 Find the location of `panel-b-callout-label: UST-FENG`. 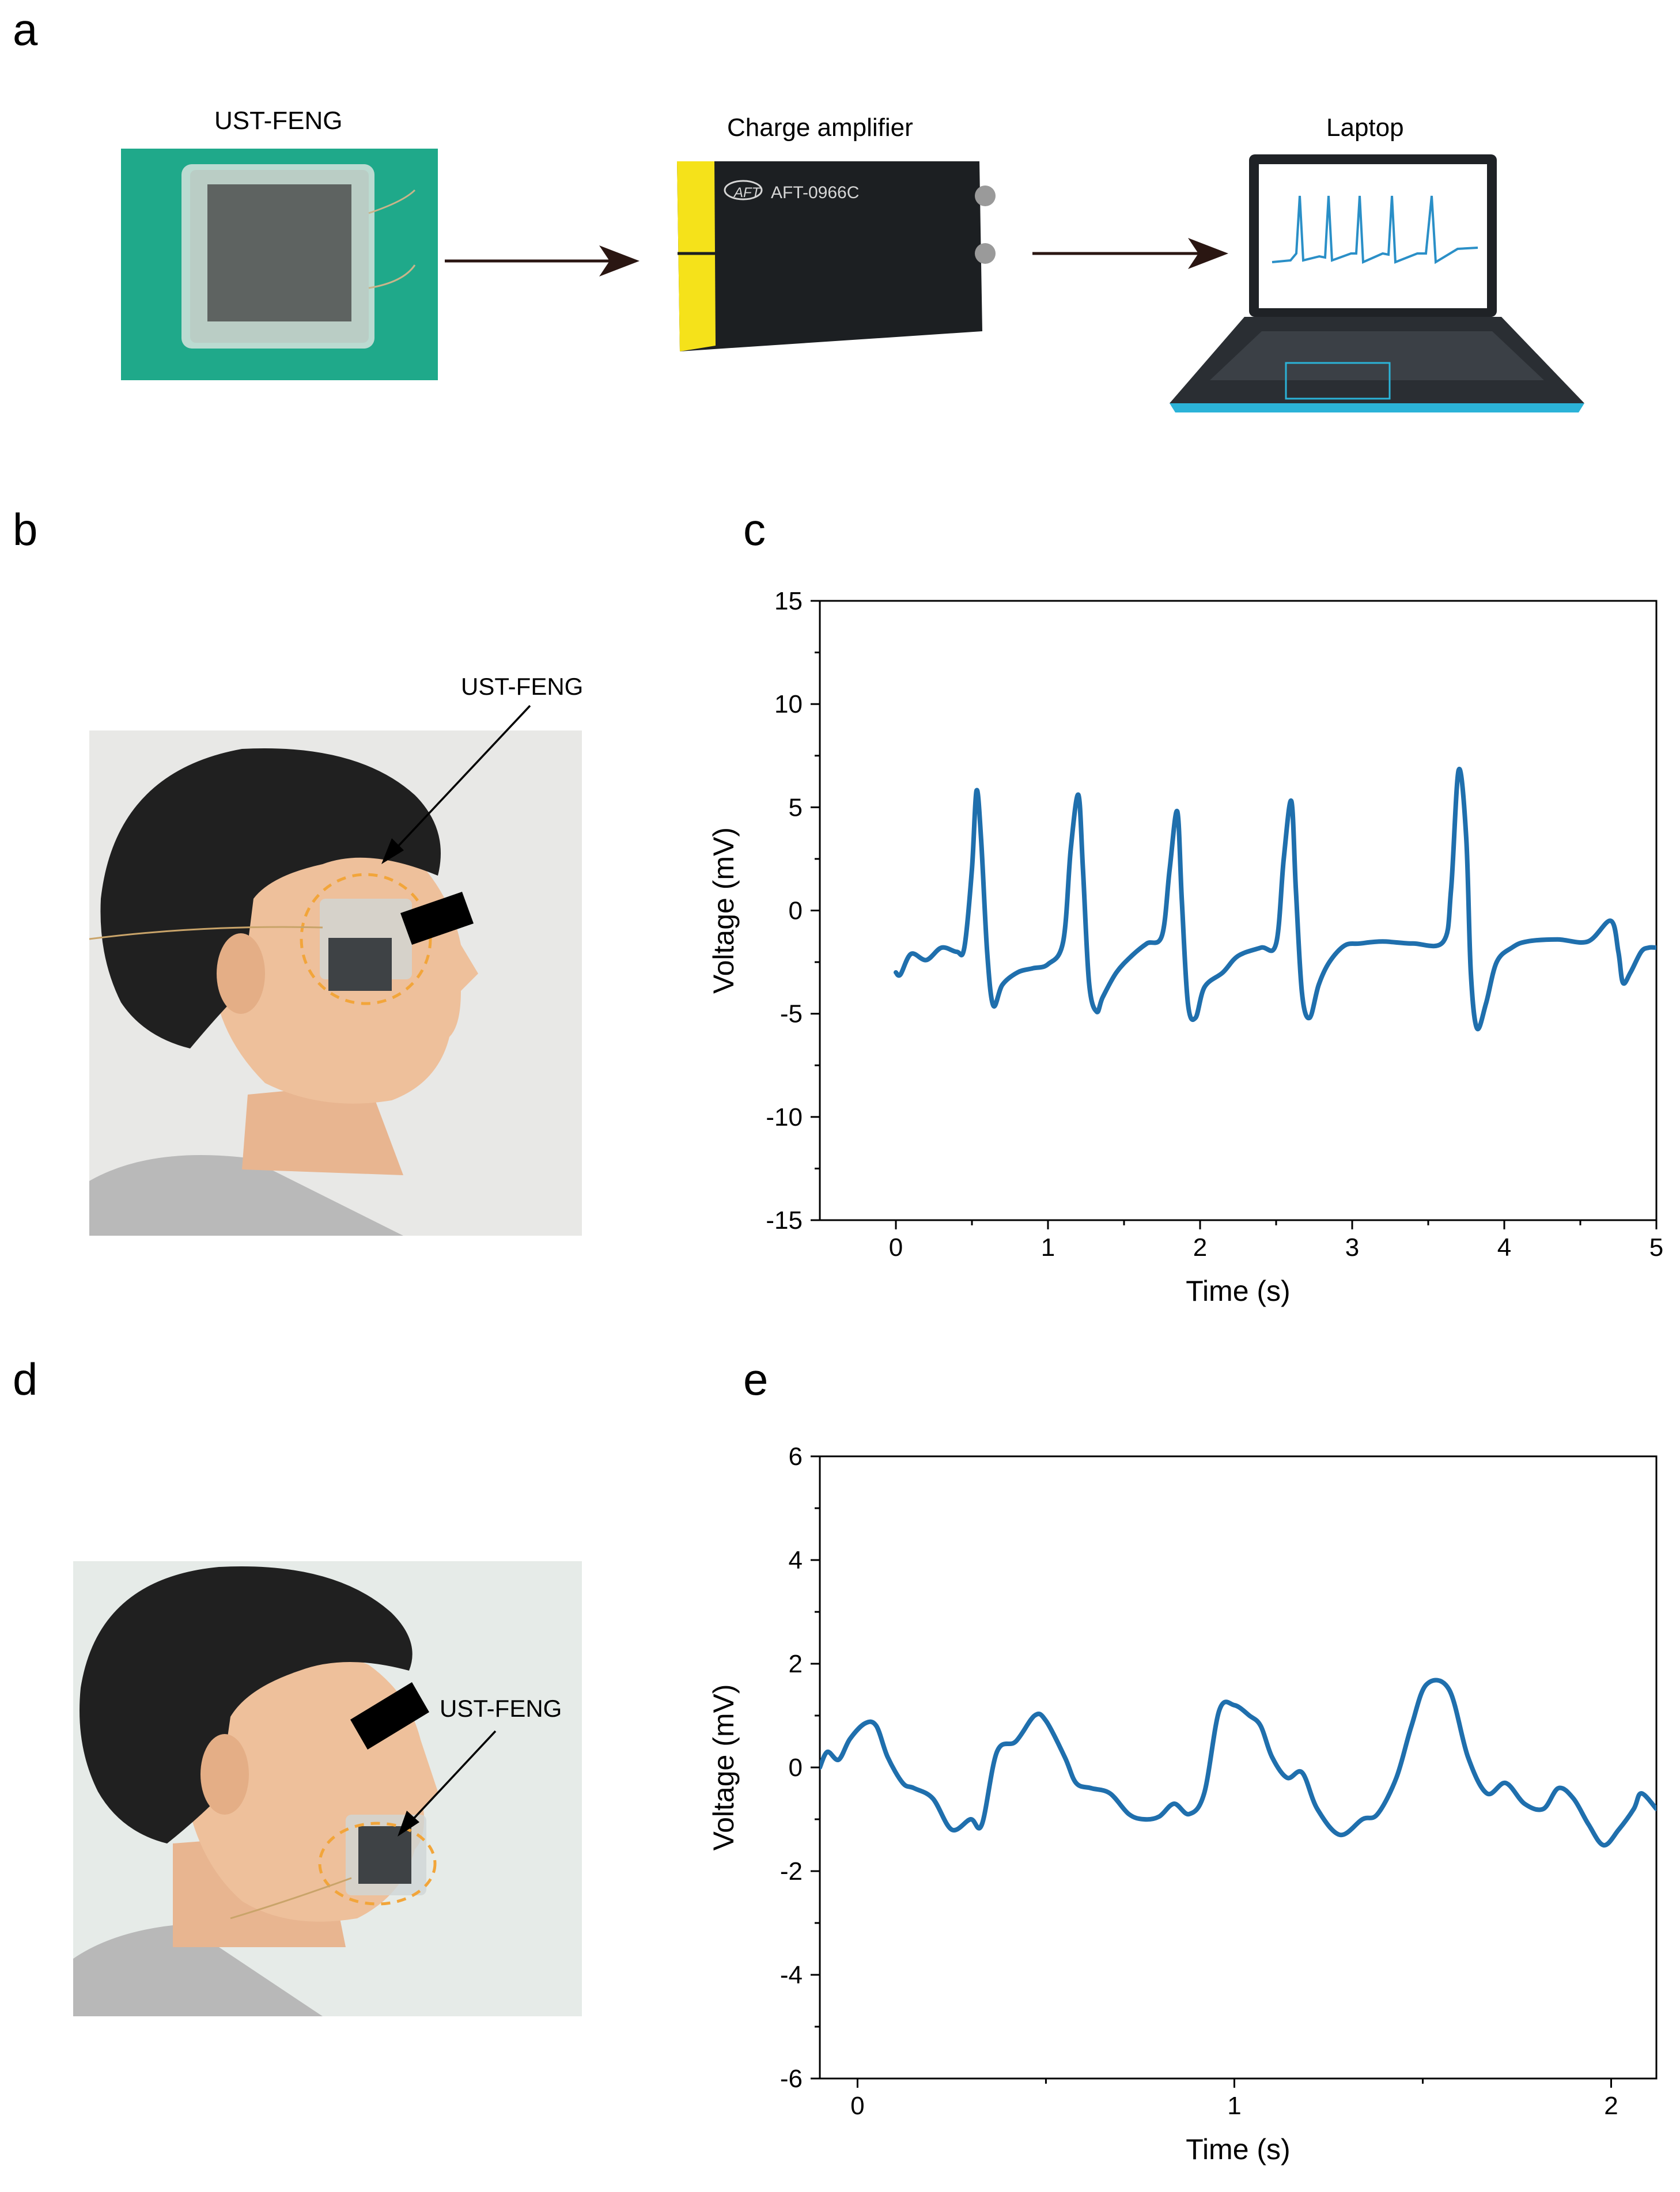

panel-b-callout-label: UST-FENG is located at coordinates (522, 686).